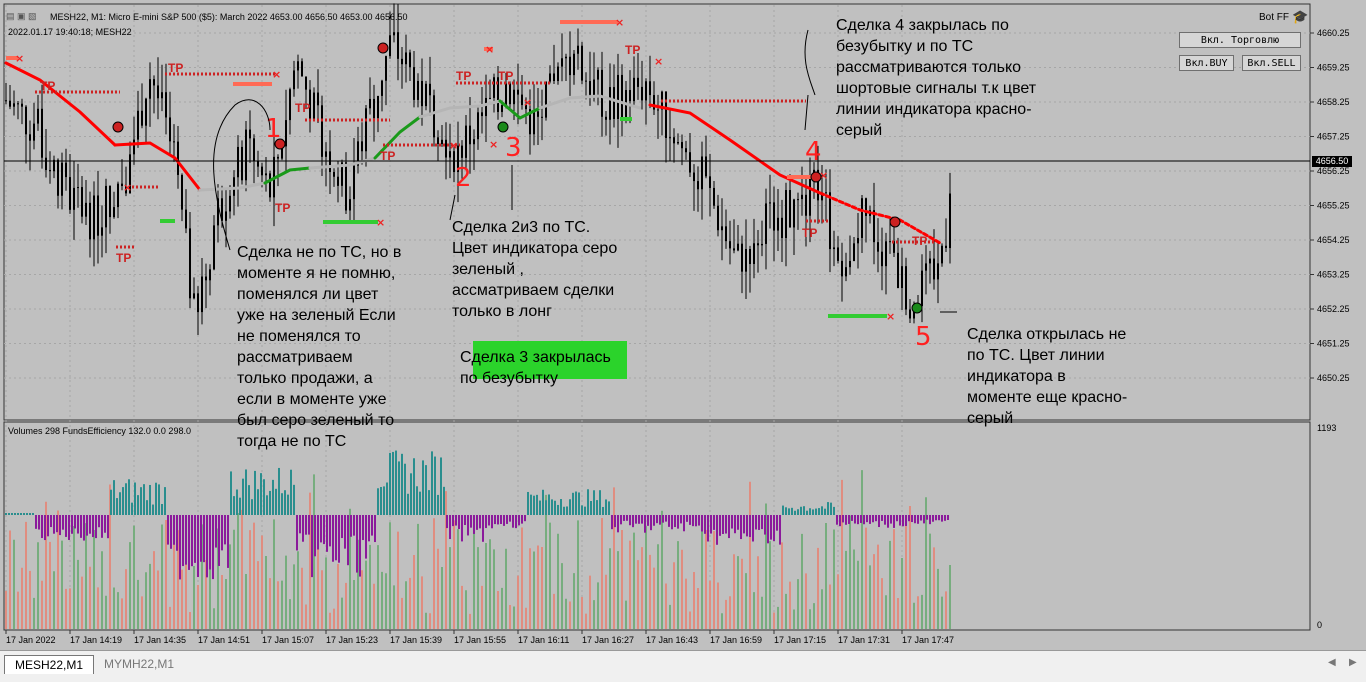 Image resolution: width=1366 pixels, height=682 pixels. What do you see at coordinates (1353, 662) in the screenshot?
I see `scroll-right-icon: ▶` at bounding box center [1353, 662].